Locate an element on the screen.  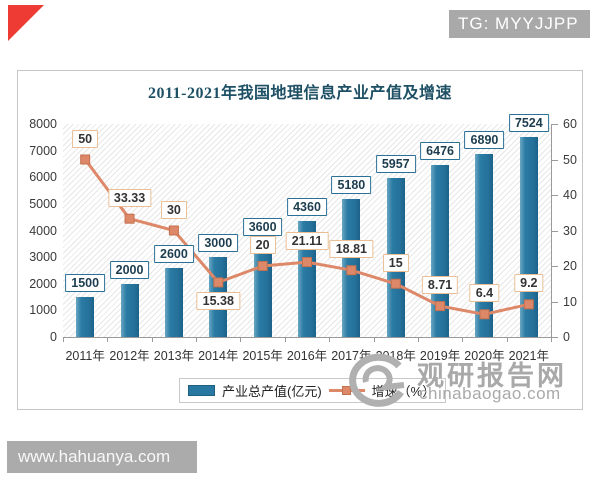
line-value-label: 18.81 is located at coordinates (351, 249).